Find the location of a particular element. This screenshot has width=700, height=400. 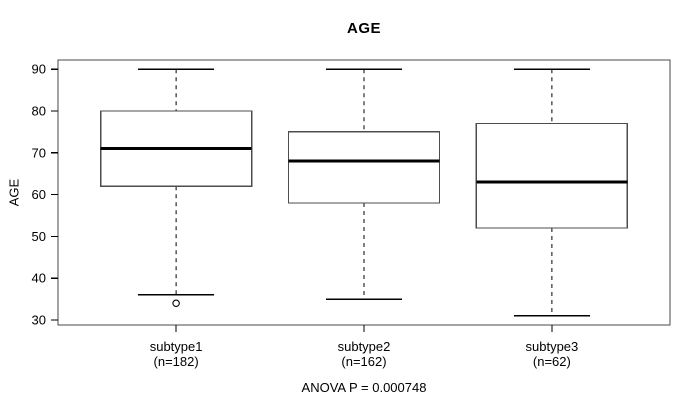

x-group-sublabel: (n=162) is located at coordinates (363, 361).